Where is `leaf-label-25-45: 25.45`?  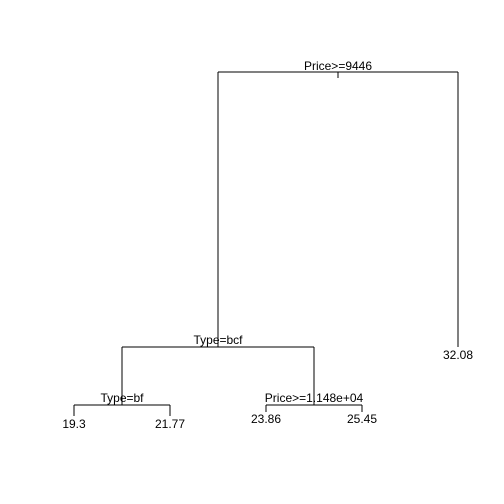 leaf-label-25-45: 25.45 is located at coordinates (362, 419).